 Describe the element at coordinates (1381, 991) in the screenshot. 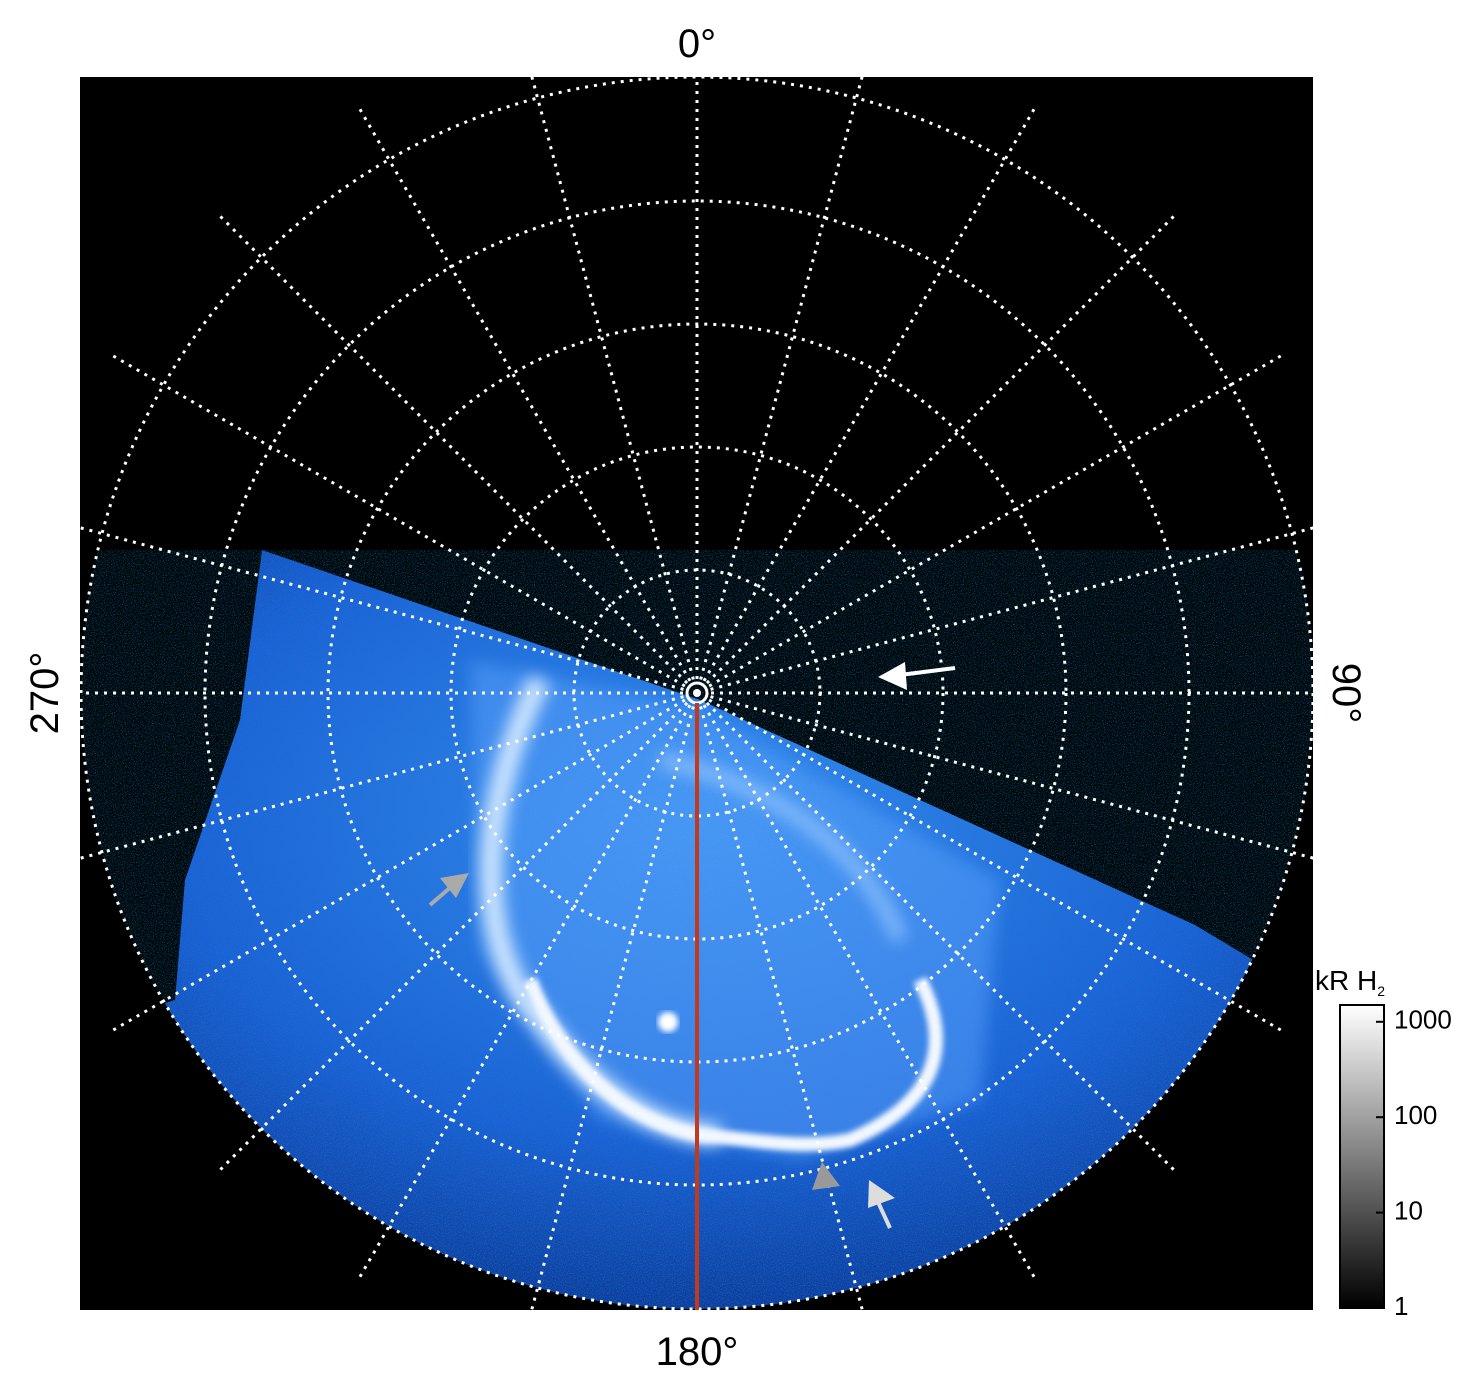

I see `colorbar-title-subscript: 2` at that location.